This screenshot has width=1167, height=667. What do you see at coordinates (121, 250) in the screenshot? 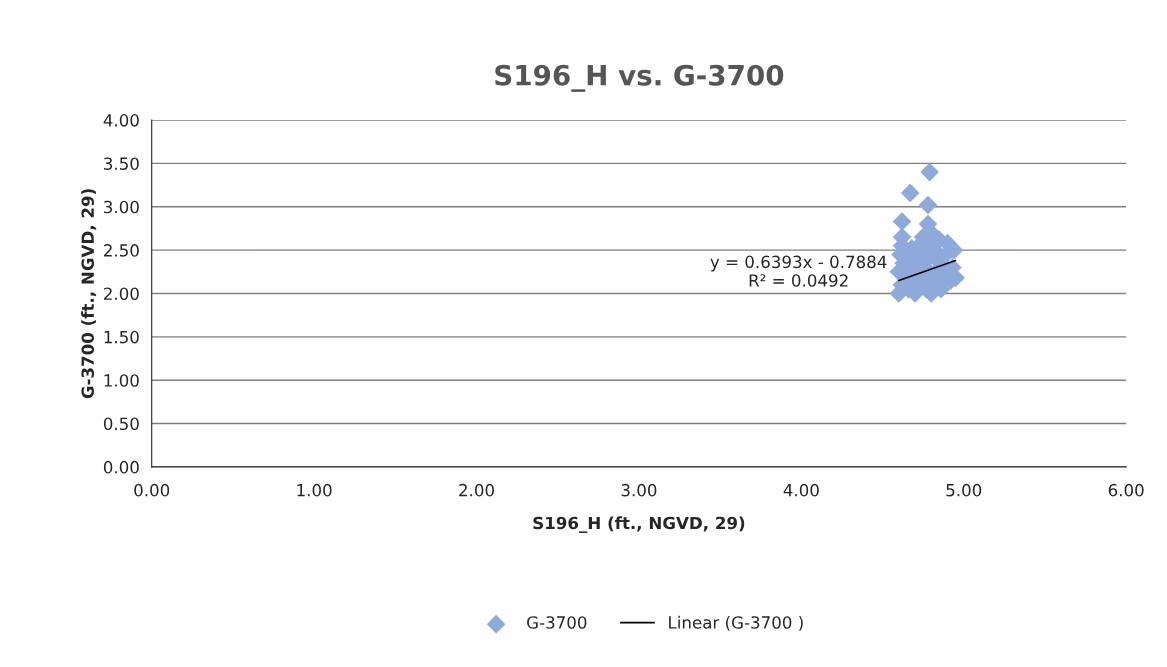
I see `y-tick-label: 2.50` at bounding box center [121, 250].